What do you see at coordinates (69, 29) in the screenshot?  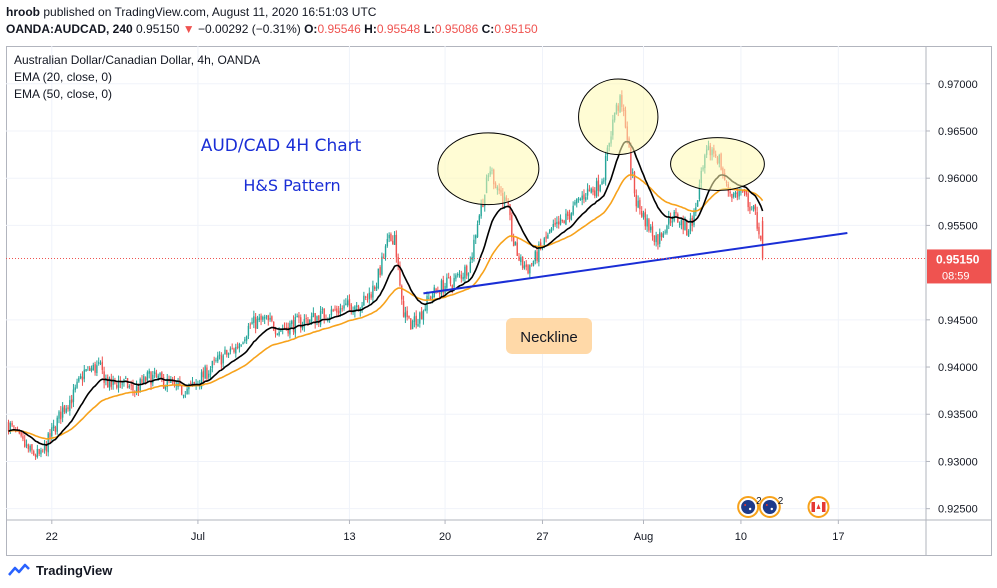 I see `symbol-name: OANDA:AUDCAD, 240` at bounding box center [69, 29].